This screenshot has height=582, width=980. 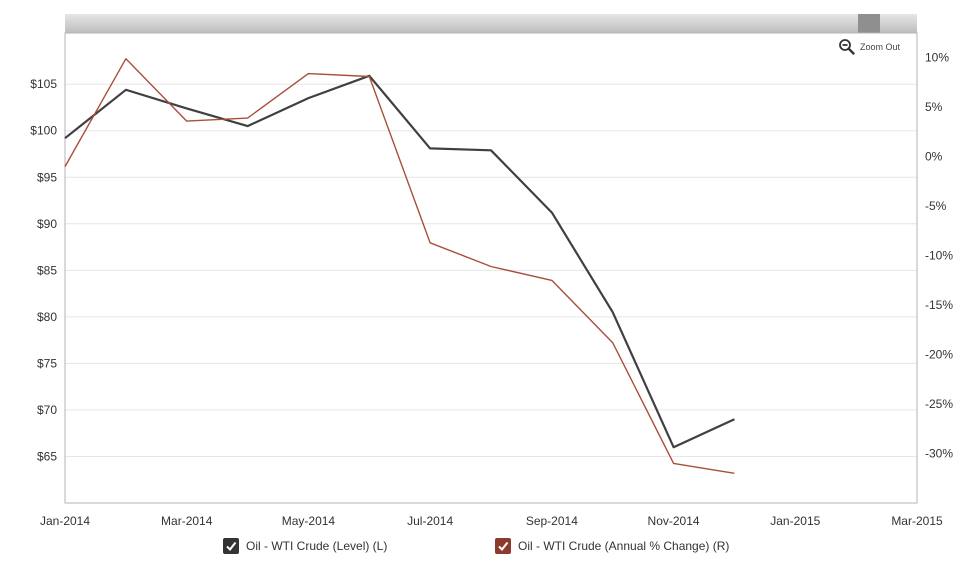 What do you see at coordinates (47, 363) in the screenshot?
I see `y-left-tick-label: $75` at bounding box center [47, 363].